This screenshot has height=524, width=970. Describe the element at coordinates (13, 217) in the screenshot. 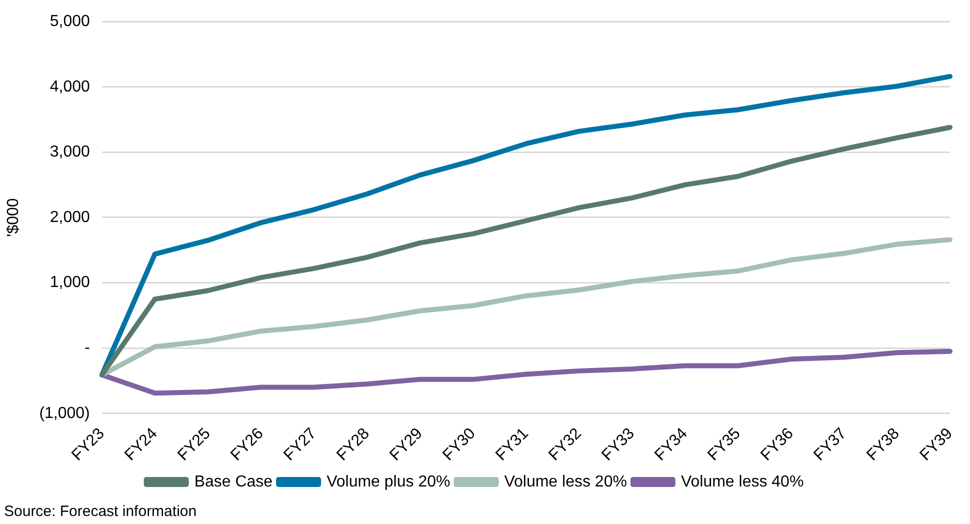

I see `y-axis-title: '$000` at that location.